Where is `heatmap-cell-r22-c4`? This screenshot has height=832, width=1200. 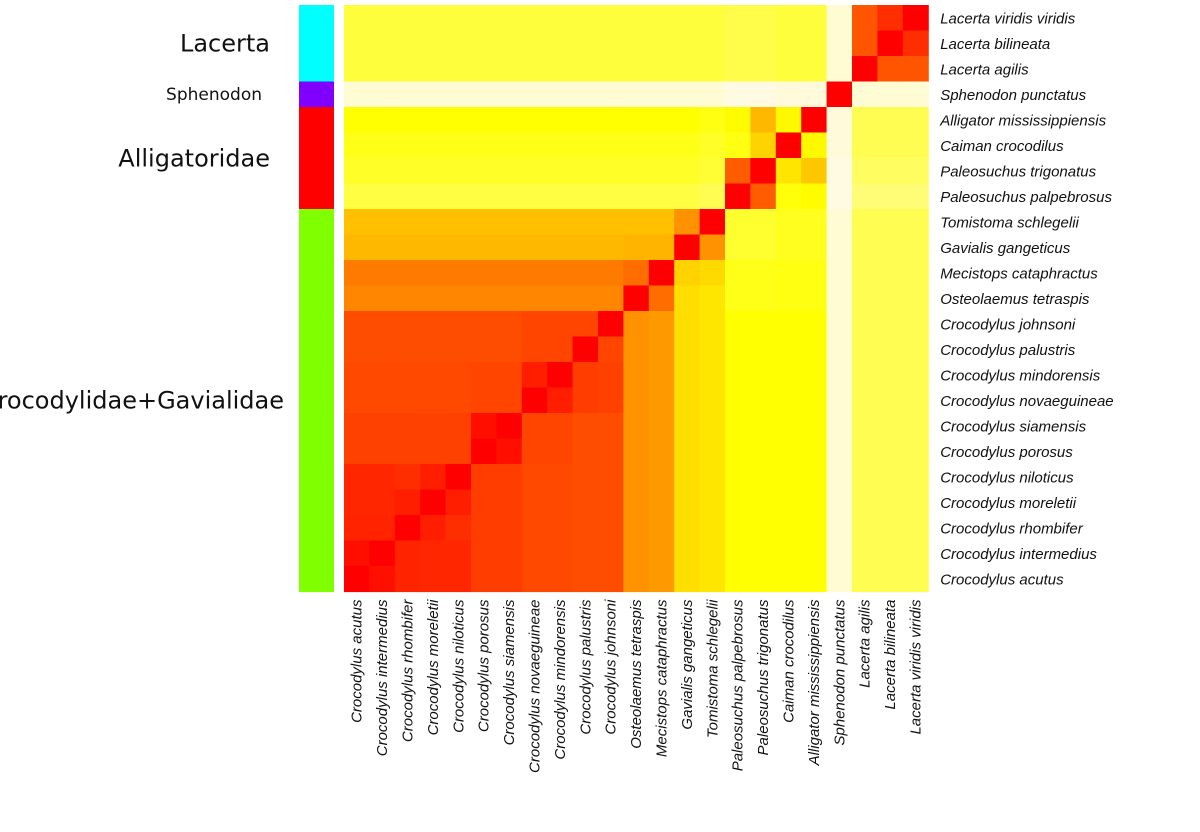
heatmap-cell-r22-c4 is located at coordinates (458, 579).